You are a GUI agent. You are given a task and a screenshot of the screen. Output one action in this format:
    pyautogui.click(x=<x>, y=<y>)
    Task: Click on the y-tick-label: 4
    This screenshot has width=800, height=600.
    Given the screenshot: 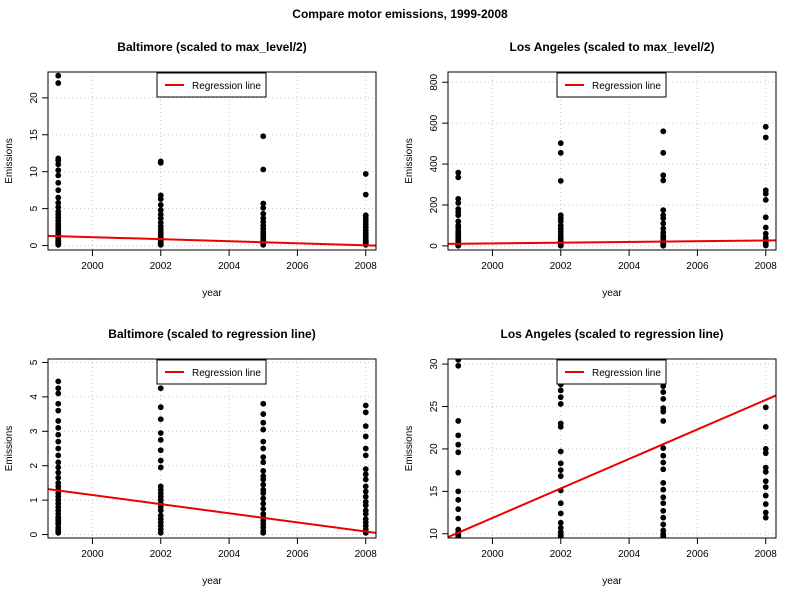 What is the action you would take?
    pyautogui.click(x=34, y=397)
    